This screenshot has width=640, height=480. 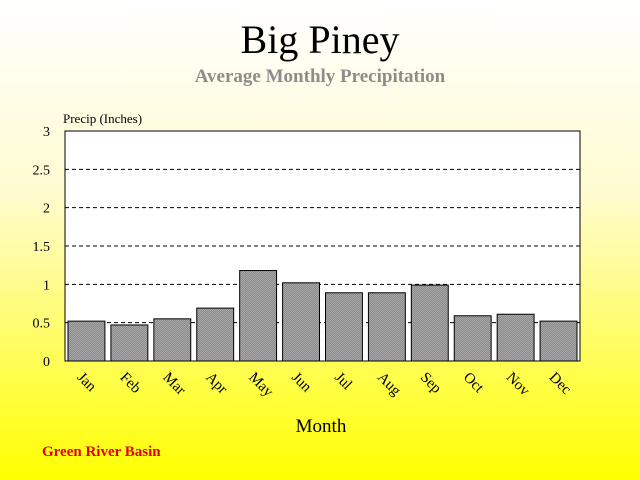 I want to click on x-tick-label: May, so click(x=260, y=385).